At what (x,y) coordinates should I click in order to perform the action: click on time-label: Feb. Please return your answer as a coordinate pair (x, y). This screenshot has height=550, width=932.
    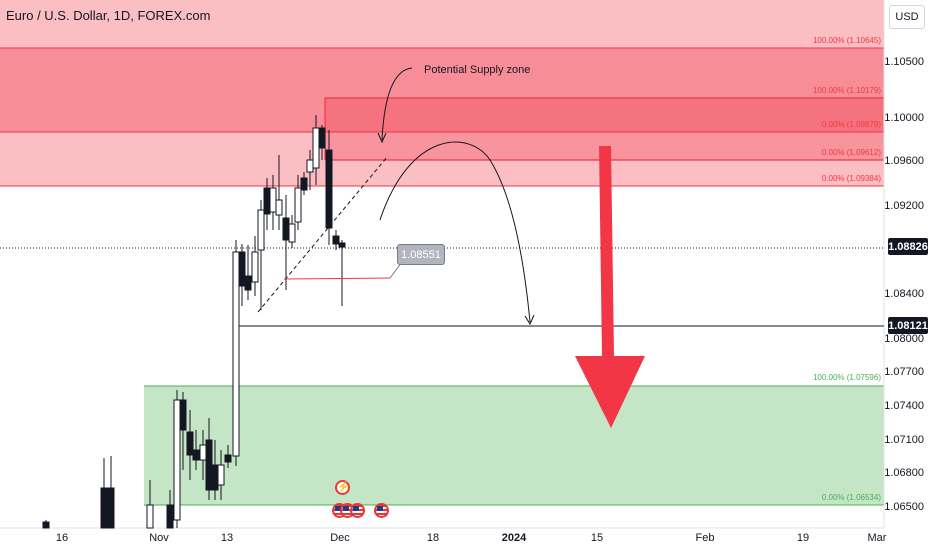
    Looking at the image, I should click on (705, 538).